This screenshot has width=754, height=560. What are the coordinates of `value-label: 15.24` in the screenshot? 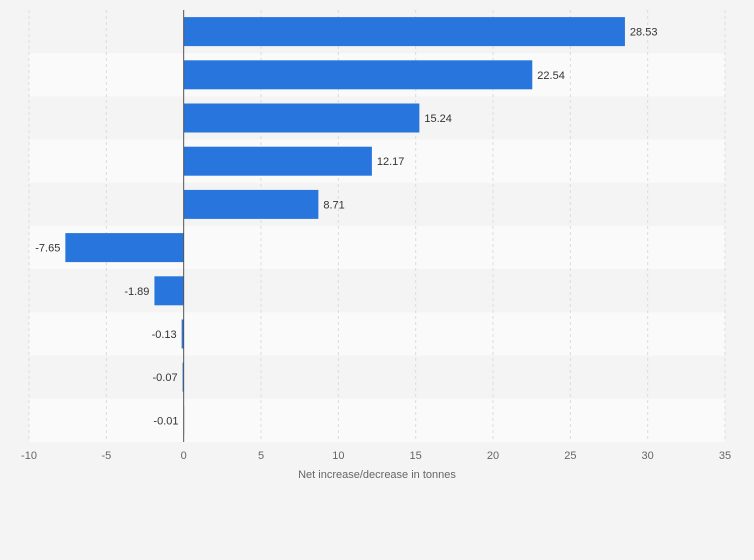 It's located at (438, 119).